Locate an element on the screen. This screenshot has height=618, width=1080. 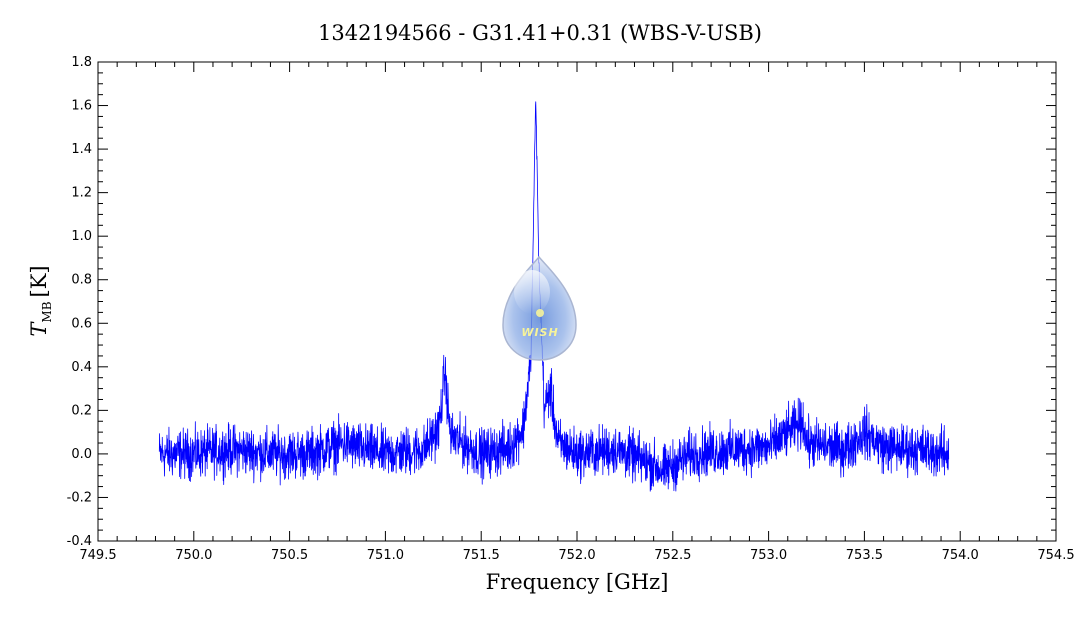
x-tick-label: 750.5 is located at coordinates (289, 555).